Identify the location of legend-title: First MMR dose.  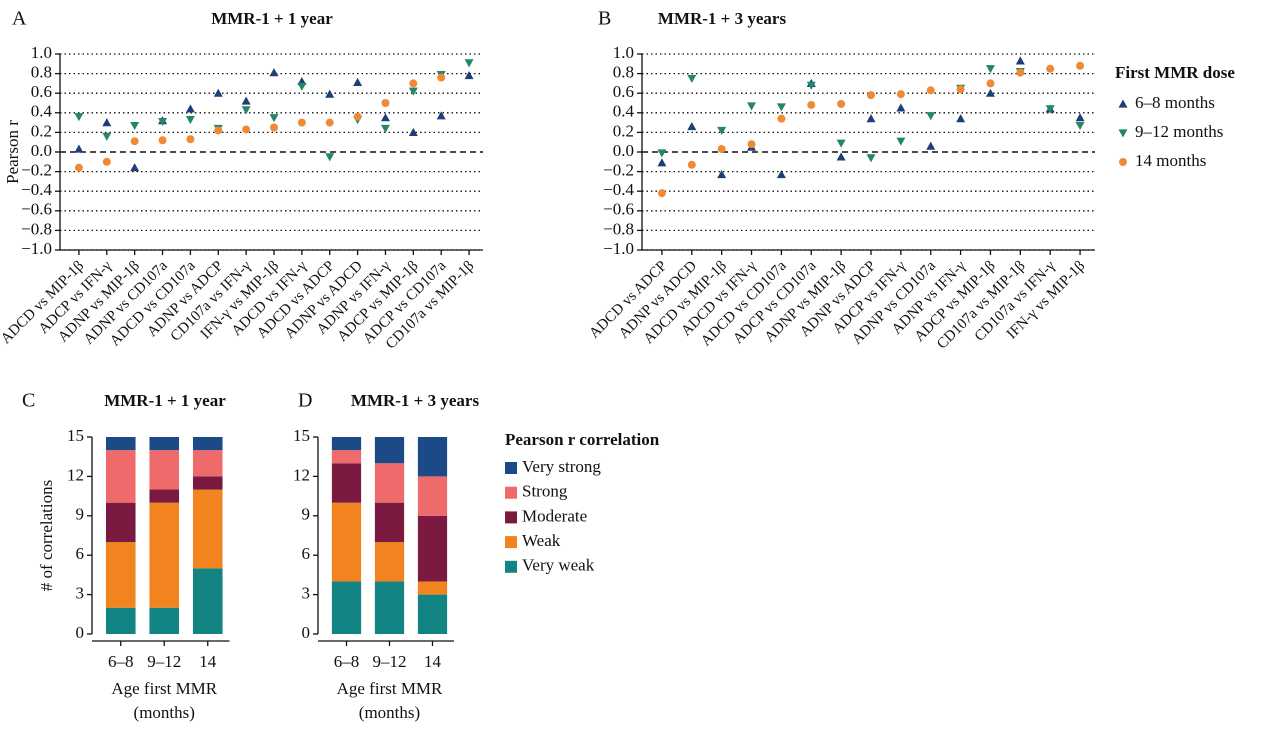
(1175, 72).